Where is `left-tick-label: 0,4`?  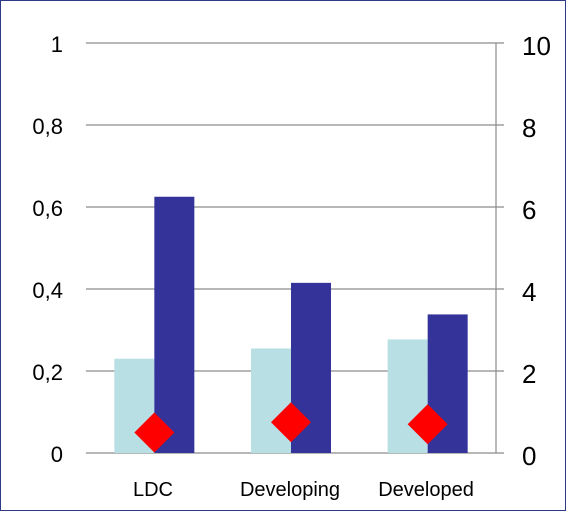
left-tick-label: 0,4 is located at coordinates (47, 290).